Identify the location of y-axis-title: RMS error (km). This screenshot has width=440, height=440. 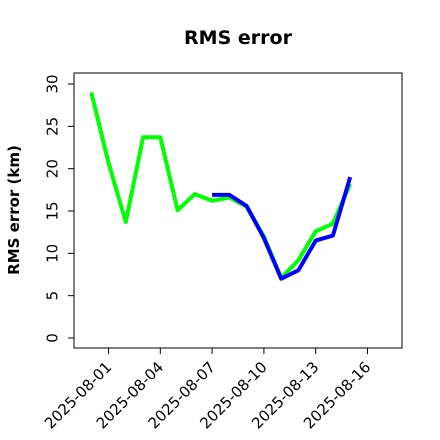
(14, 210).